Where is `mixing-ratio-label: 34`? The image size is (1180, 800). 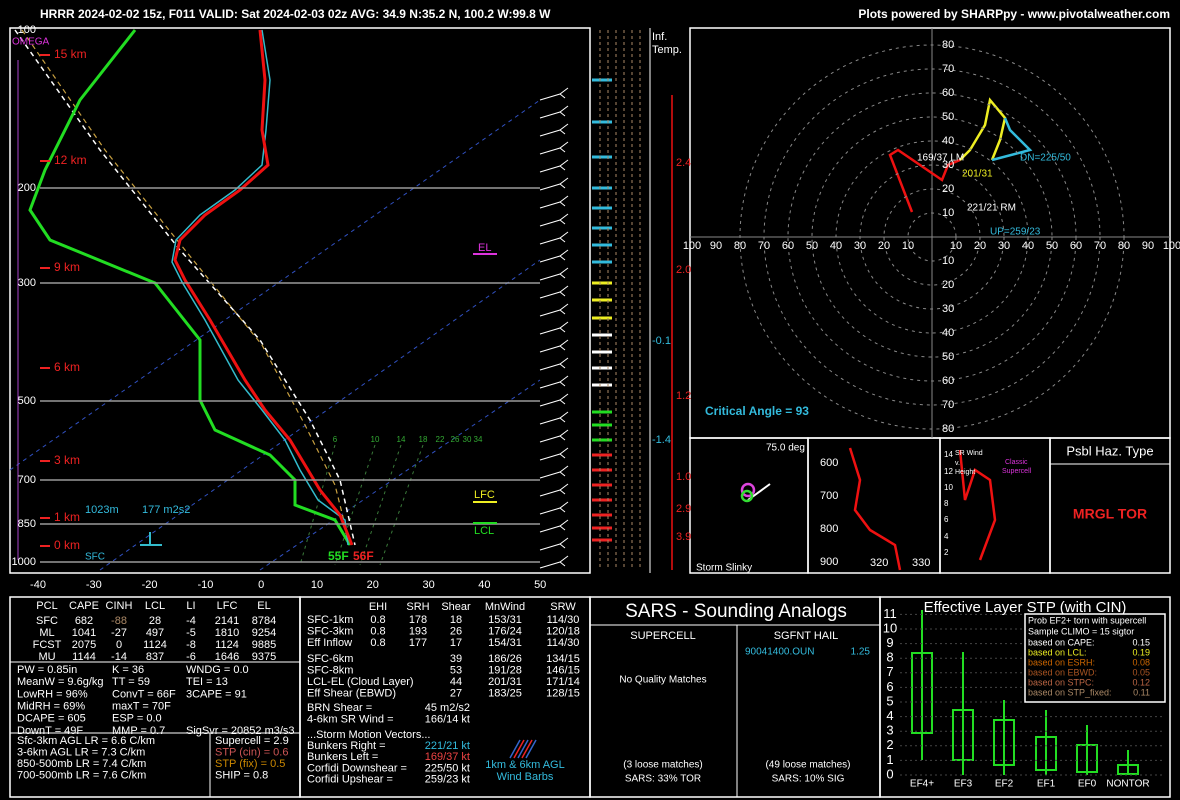
mixing-ratio-label: 34 is located at coordinates (478, 439).